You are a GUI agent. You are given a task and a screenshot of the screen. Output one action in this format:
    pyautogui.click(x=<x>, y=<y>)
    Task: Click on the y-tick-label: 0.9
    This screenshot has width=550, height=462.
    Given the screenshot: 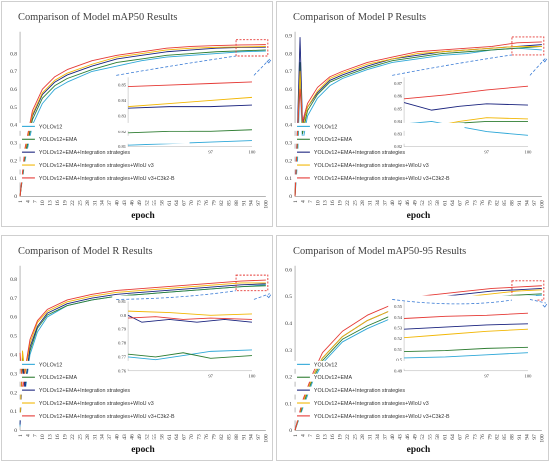 What is the action you would take?
    pyautogui.click(x=288, y=36)
    